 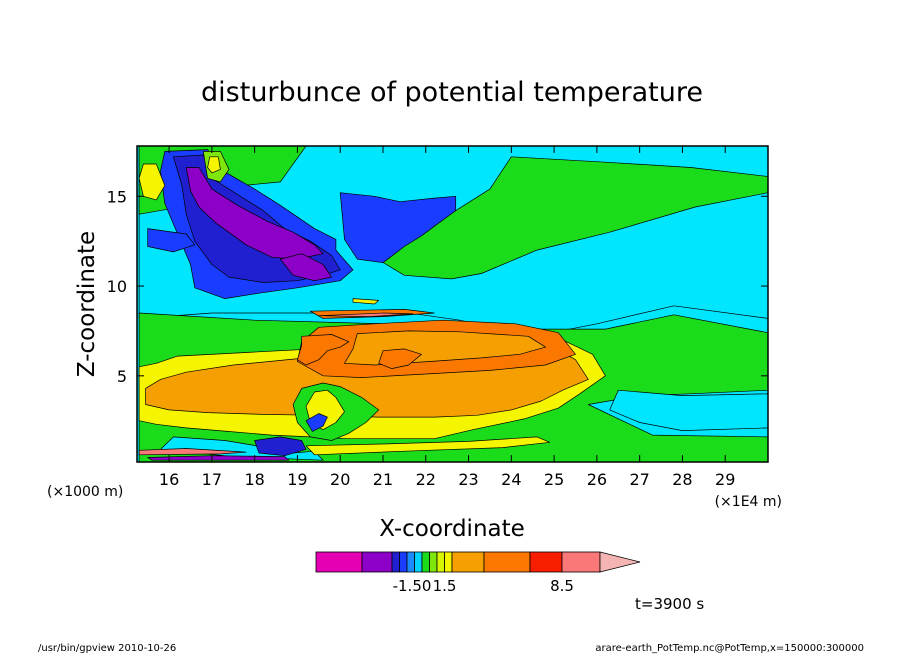 What do you see at coordinates (511, 479) in the screenshot?
I see `x-tick-label: 24` at bounding box center [511, 479].